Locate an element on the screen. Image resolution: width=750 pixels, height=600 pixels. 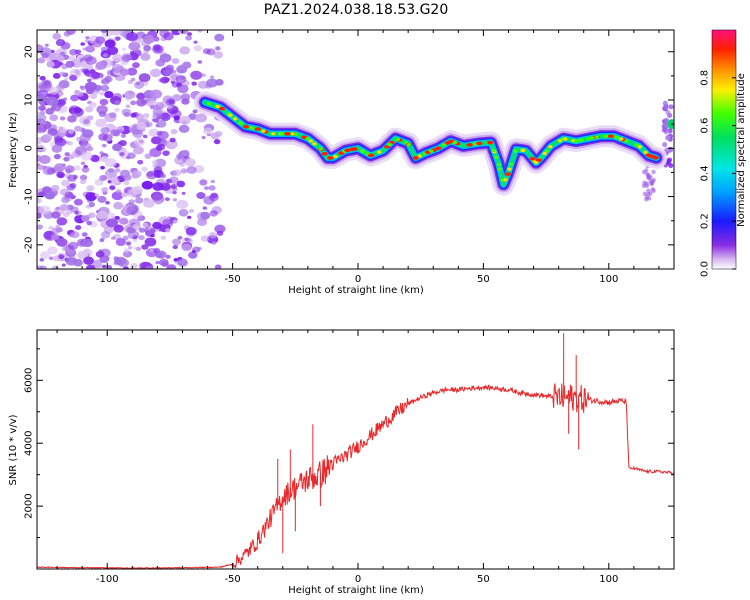
snr-xtick-label: -100 is located at coordinates (107, 579).